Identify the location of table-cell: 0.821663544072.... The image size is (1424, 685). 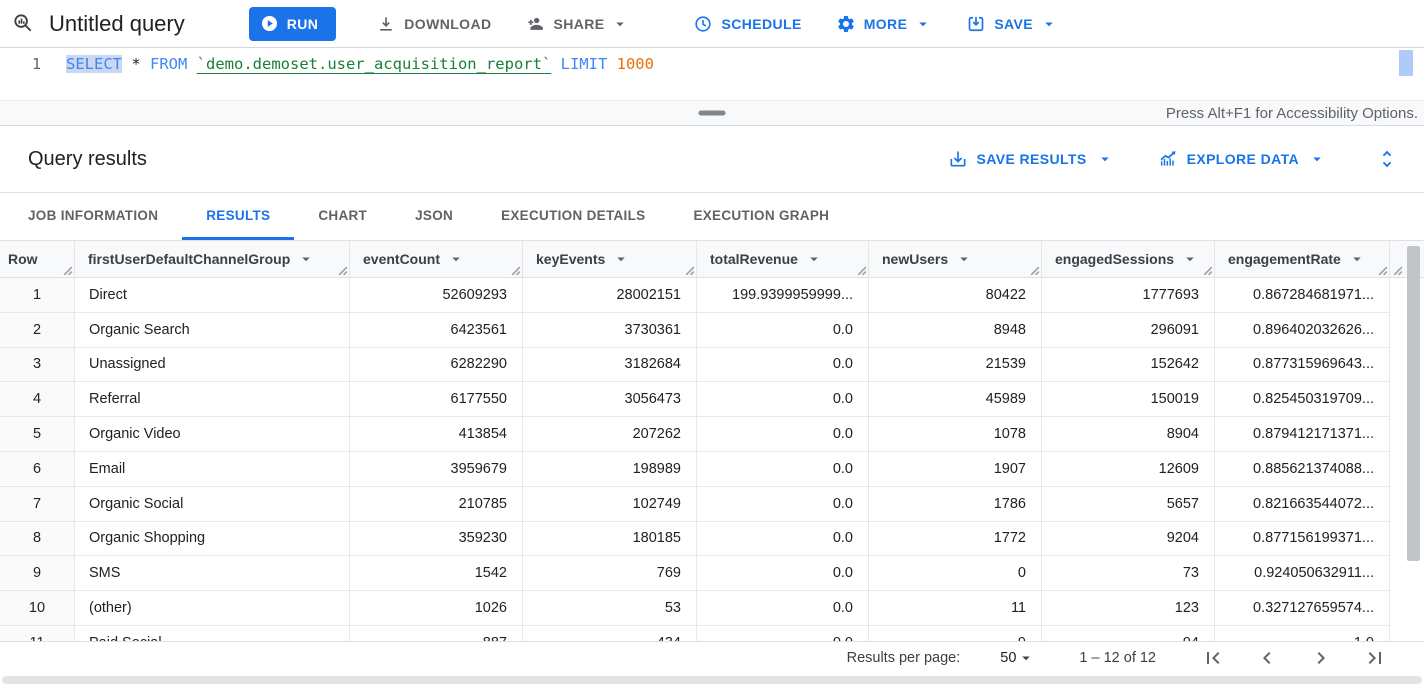
(1302, 503).